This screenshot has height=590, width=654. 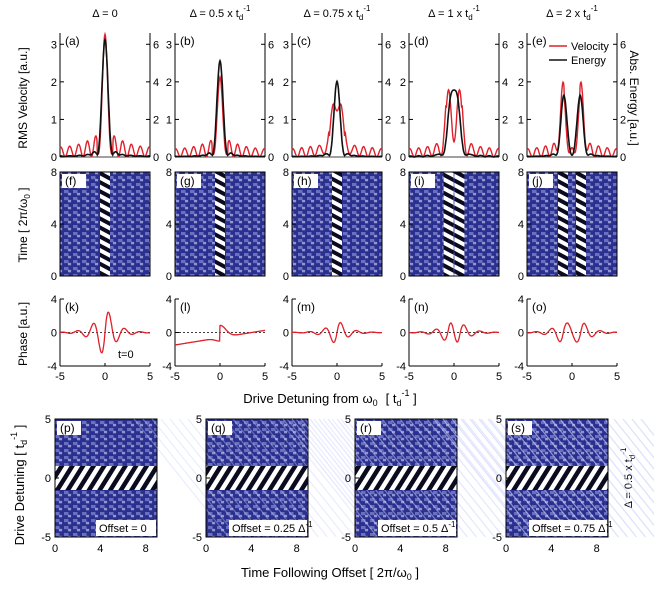 What do you see at coordinates (187, 181) in the screenshot?
I see `panel-letter: (g)` at bounding box center [187, 181].